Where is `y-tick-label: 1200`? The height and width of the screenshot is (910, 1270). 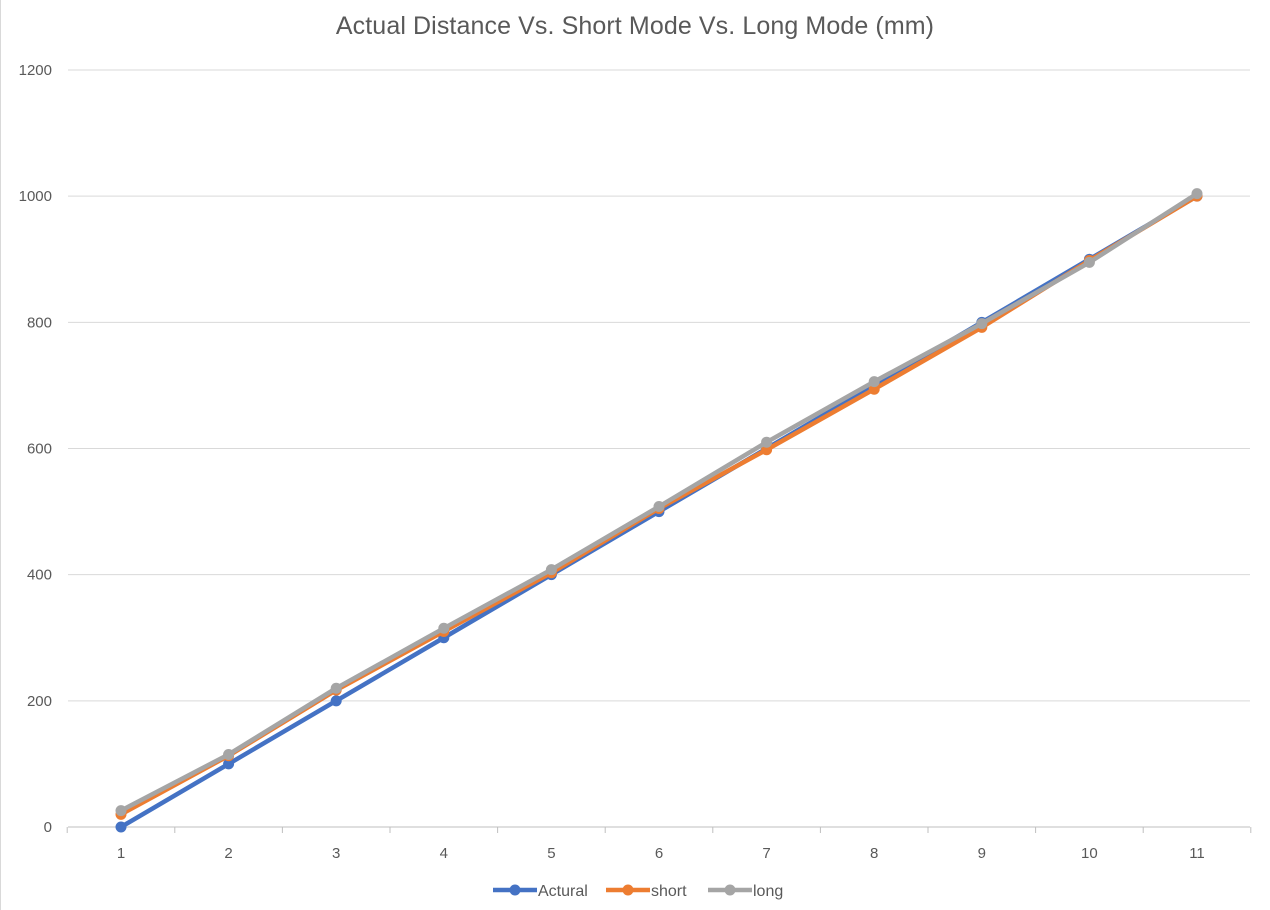 y-tick-label: 1200 is located at coordinates (35, 70).